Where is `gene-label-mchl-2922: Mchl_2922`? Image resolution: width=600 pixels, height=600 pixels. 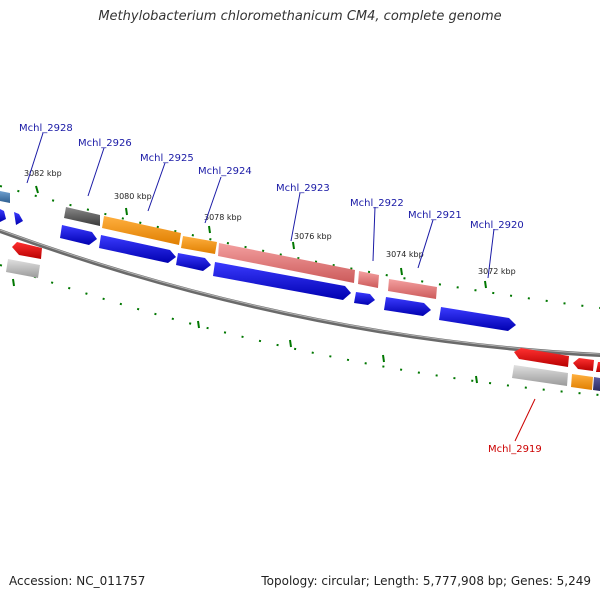
gene-label-mchl-2922: Mchl_2922 is located at coordinates (377, 203).